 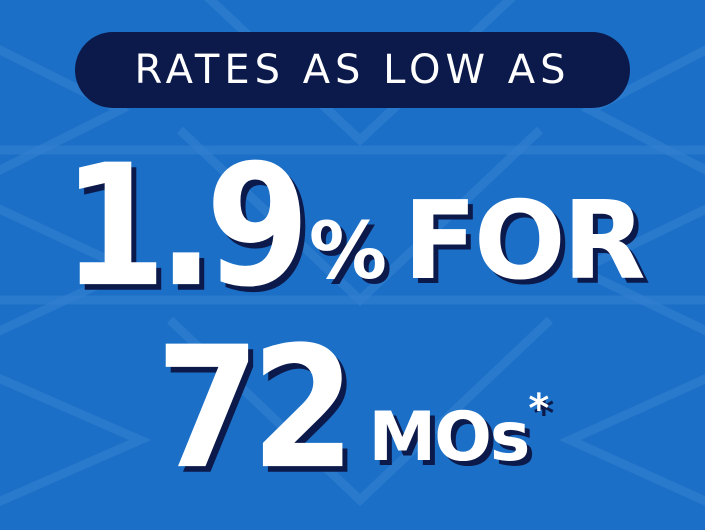 I want to click on banner: RATES AS LOW AS, so click(x=352, y=70).